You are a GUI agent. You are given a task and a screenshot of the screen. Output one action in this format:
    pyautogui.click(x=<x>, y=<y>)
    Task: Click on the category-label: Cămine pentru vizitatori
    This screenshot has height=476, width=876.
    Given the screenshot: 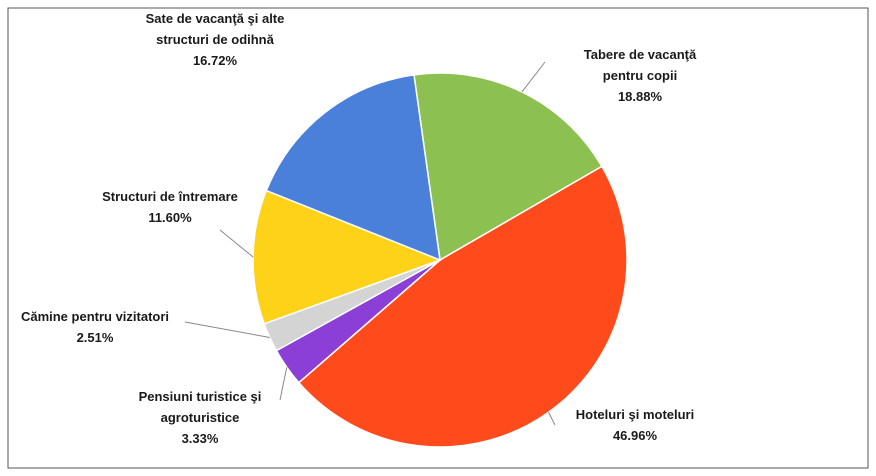 What is the action you would take?
    pyautogui.click(x=95, y=316)
    